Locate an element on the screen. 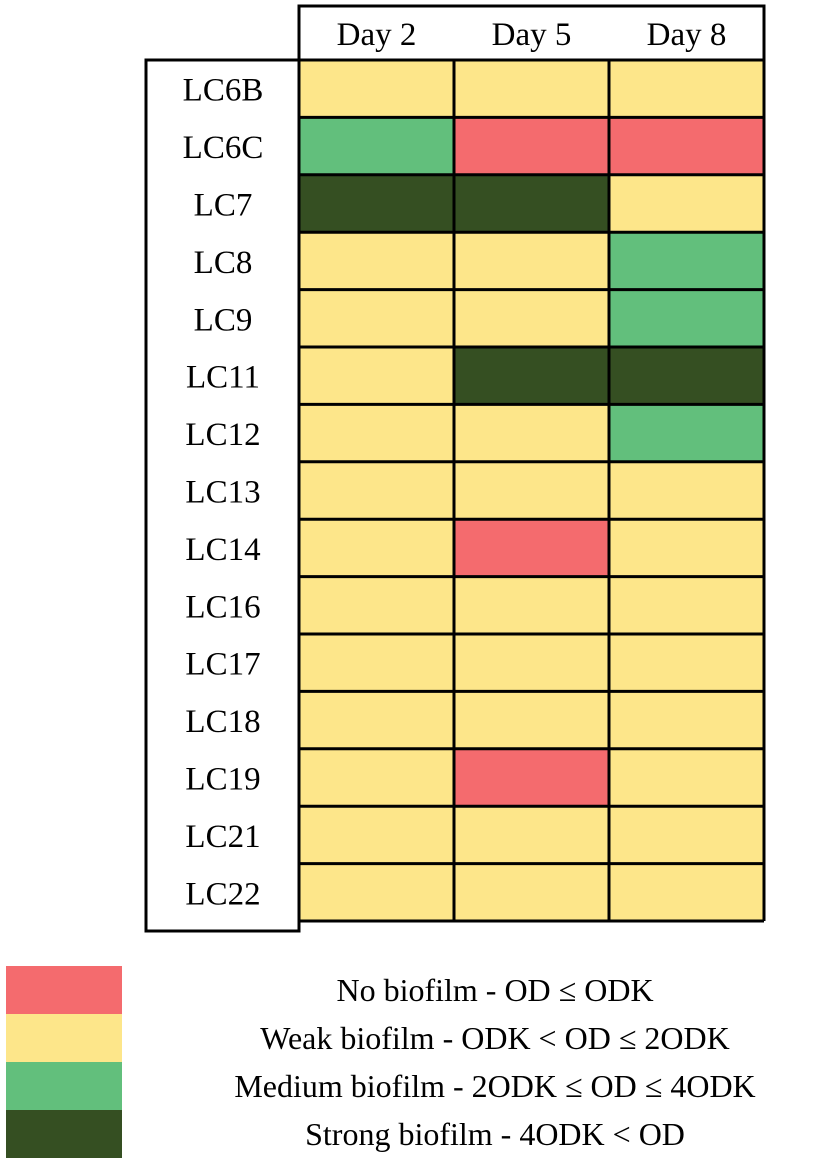 Image resolution: width=840 pixels, height=1168 pixels. row-label-lc14: LC14 is located at coordinates (222, 550).